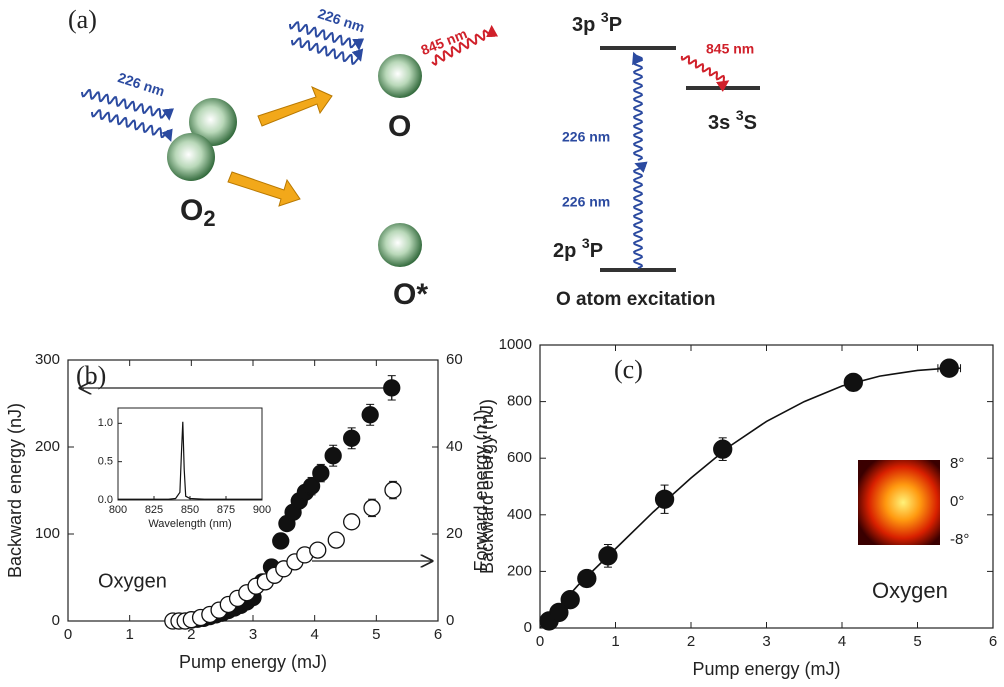 Image resolution: width=1004 pixels, height=687 pixels. I want to click on level-label: 2p 3P, so click(578, 249).